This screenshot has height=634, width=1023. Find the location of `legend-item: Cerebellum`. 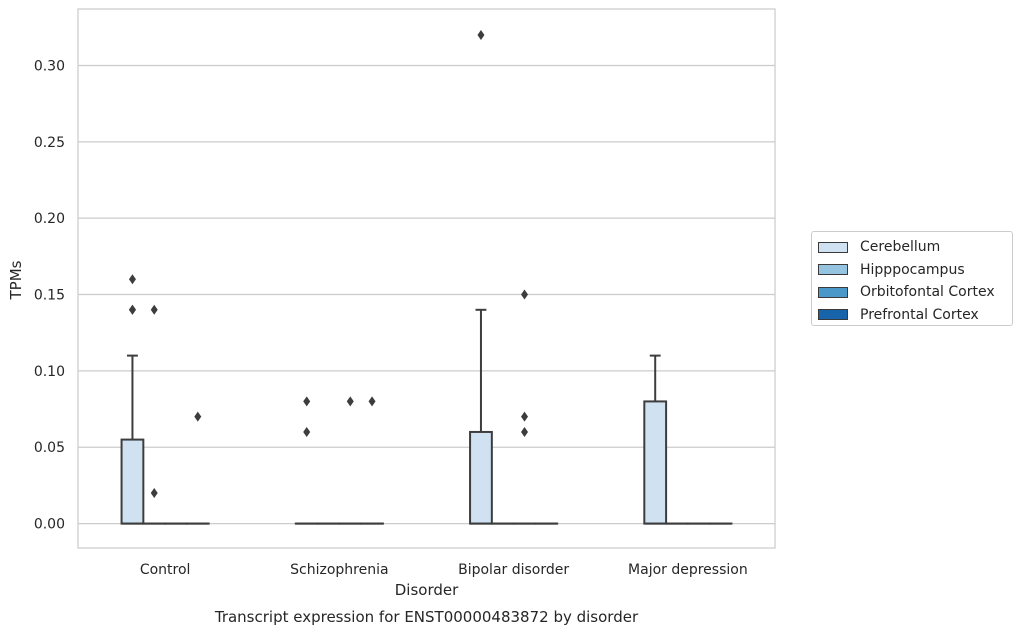

legend-item: Cerebellum is located at coordinates (915, 247).